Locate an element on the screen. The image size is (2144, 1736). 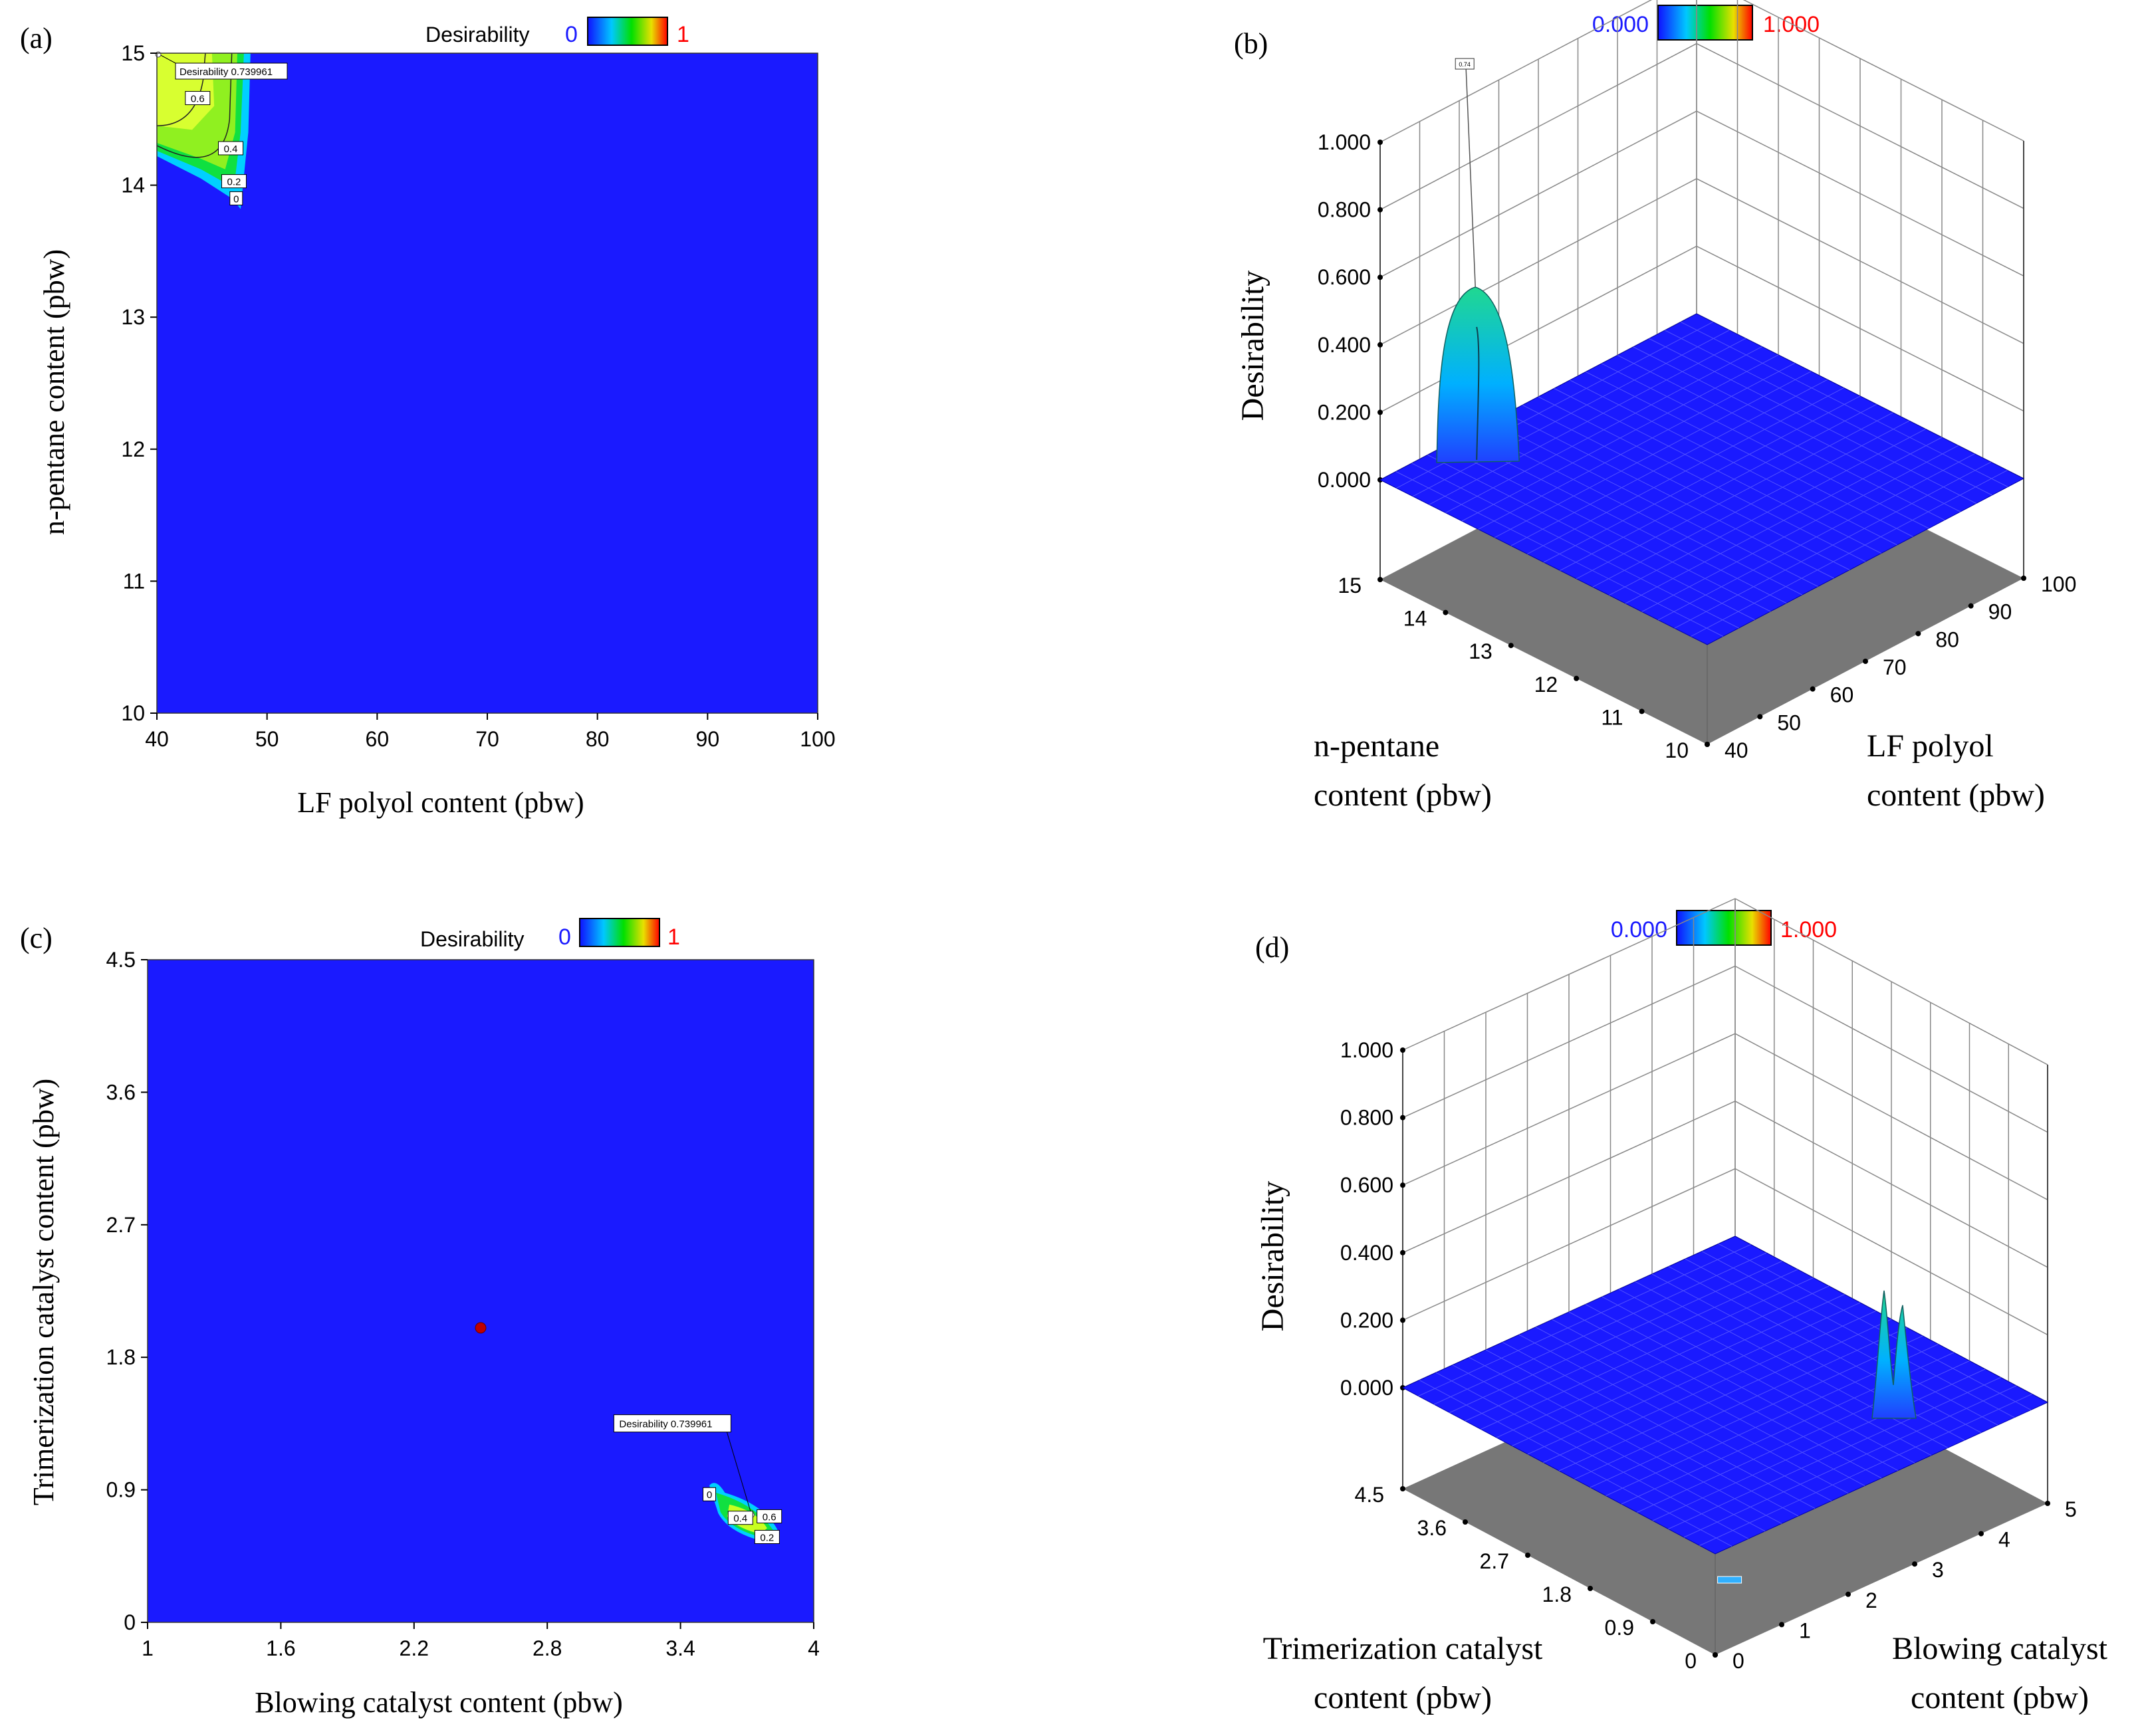
panel-d-x-tick-label: 0 is located at coordinates (1738, 1661).